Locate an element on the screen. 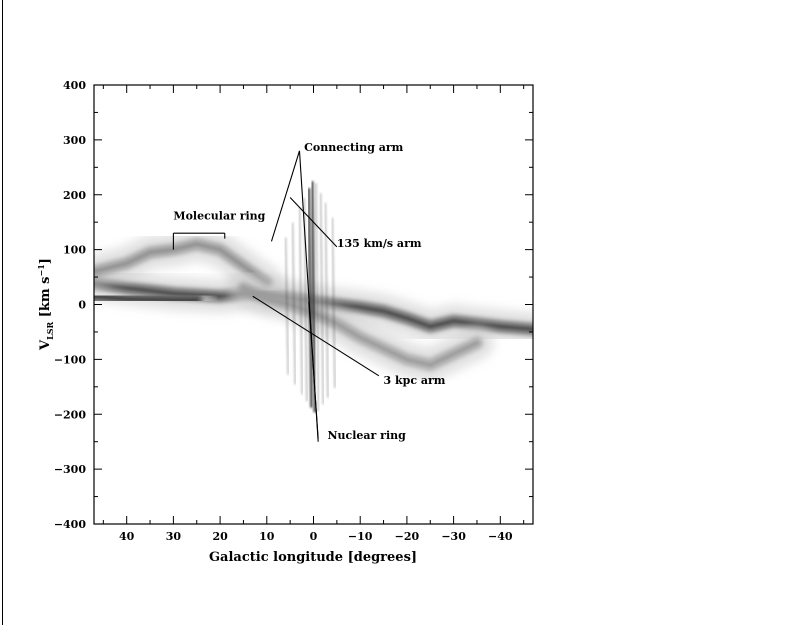 This screenshot has height=625, width=807. y-axis-title-unit-open: [km s is located at coordinates (45, 298).